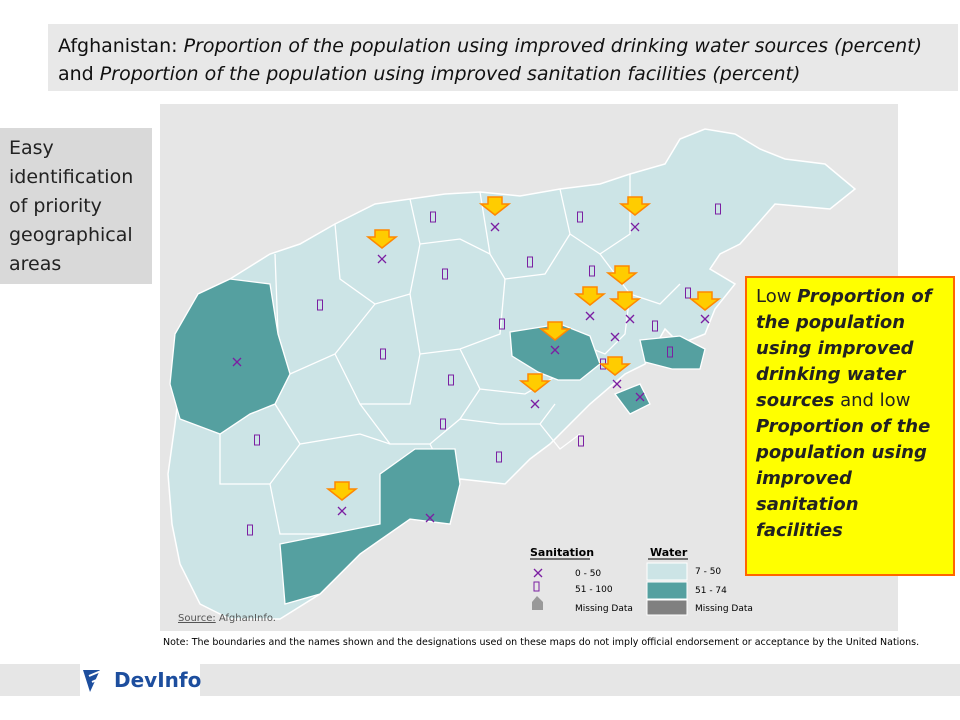 The height and width of the screenshot is (720, 960). I want to click on legend-water-item: Missing Data, so click(724, 609).